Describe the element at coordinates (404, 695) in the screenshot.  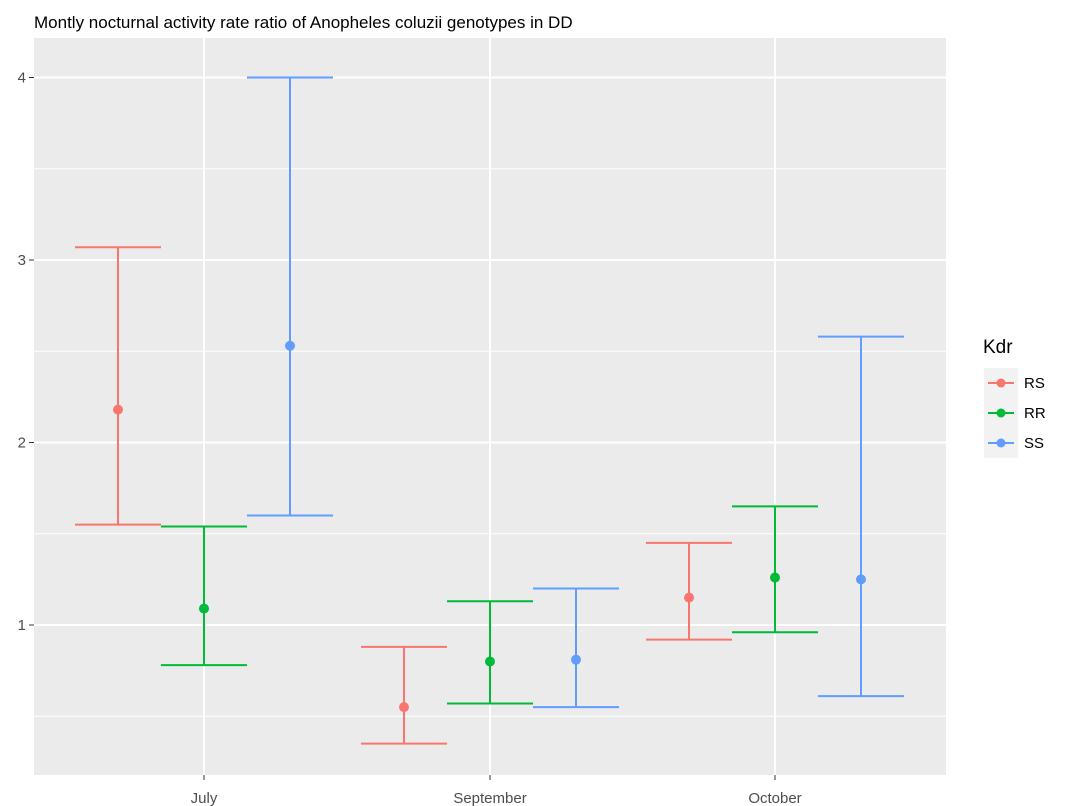
I see `error-bar-RS-September` at that location.